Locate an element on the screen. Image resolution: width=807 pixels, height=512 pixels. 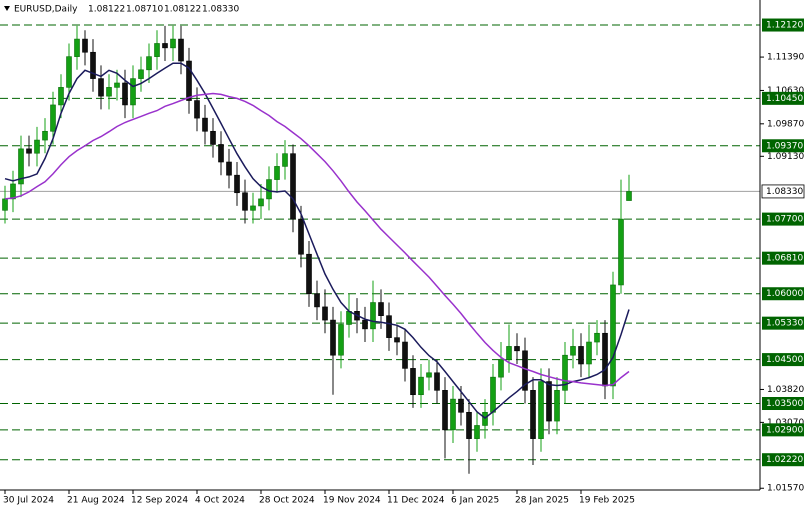
x-tick-label: 30 Jul 2024 is located at coordinates (28, 501).